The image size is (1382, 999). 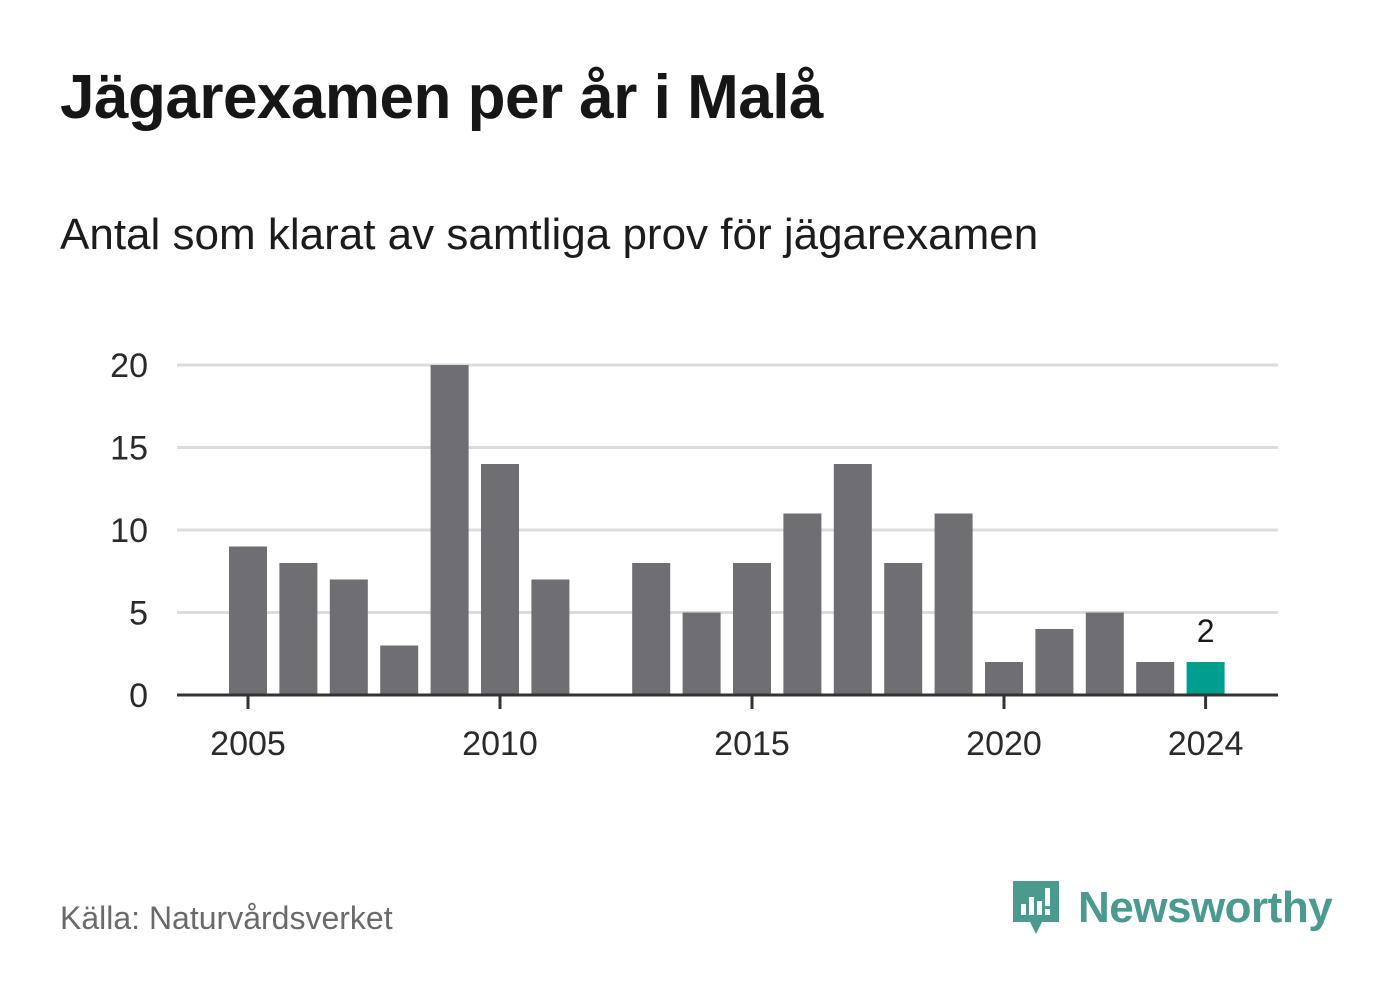 I want to click on x-tick-label: 2020, so click(x=1004, y=744).